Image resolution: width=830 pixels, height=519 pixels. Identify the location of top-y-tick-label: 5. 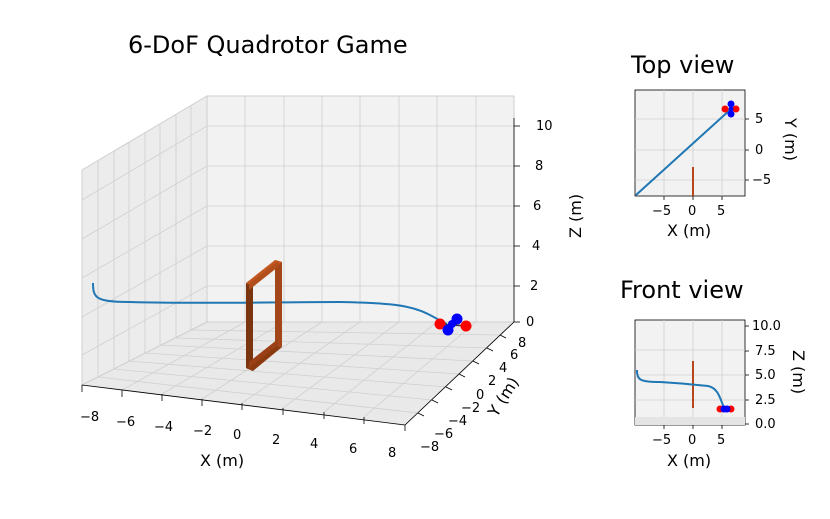
(759, 119).